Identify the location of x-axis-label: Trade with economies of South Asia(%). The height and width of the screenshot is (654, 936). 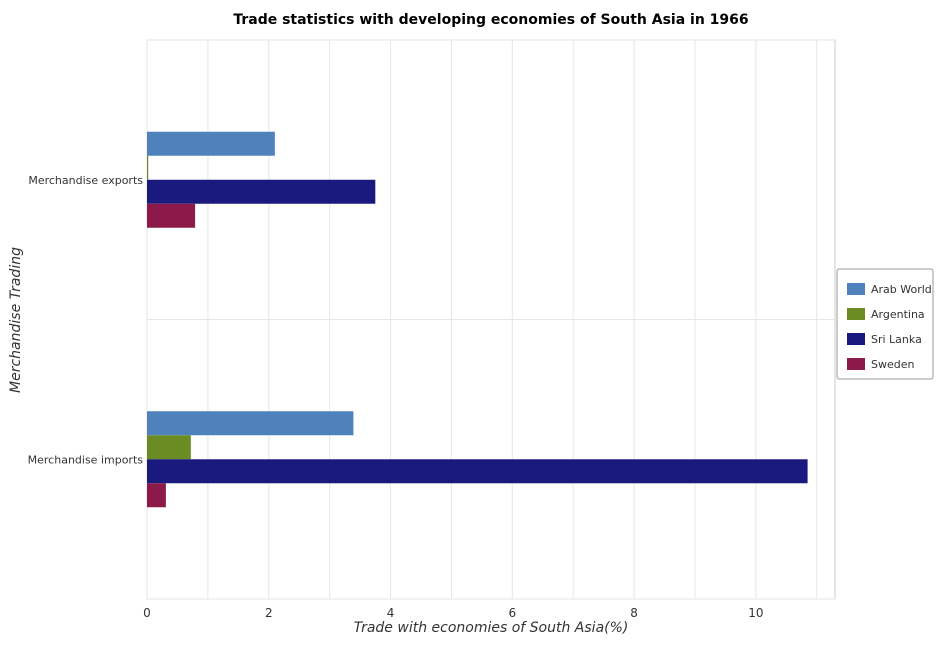
(491, 628).